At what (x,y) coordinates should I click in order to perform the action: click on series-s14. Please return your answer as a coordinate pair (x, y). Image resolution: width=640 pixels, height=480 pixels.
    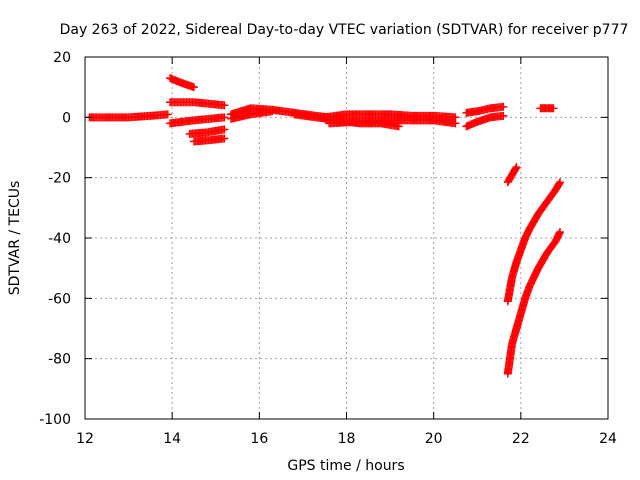
    Looking at the image, I should click on (547, 108).